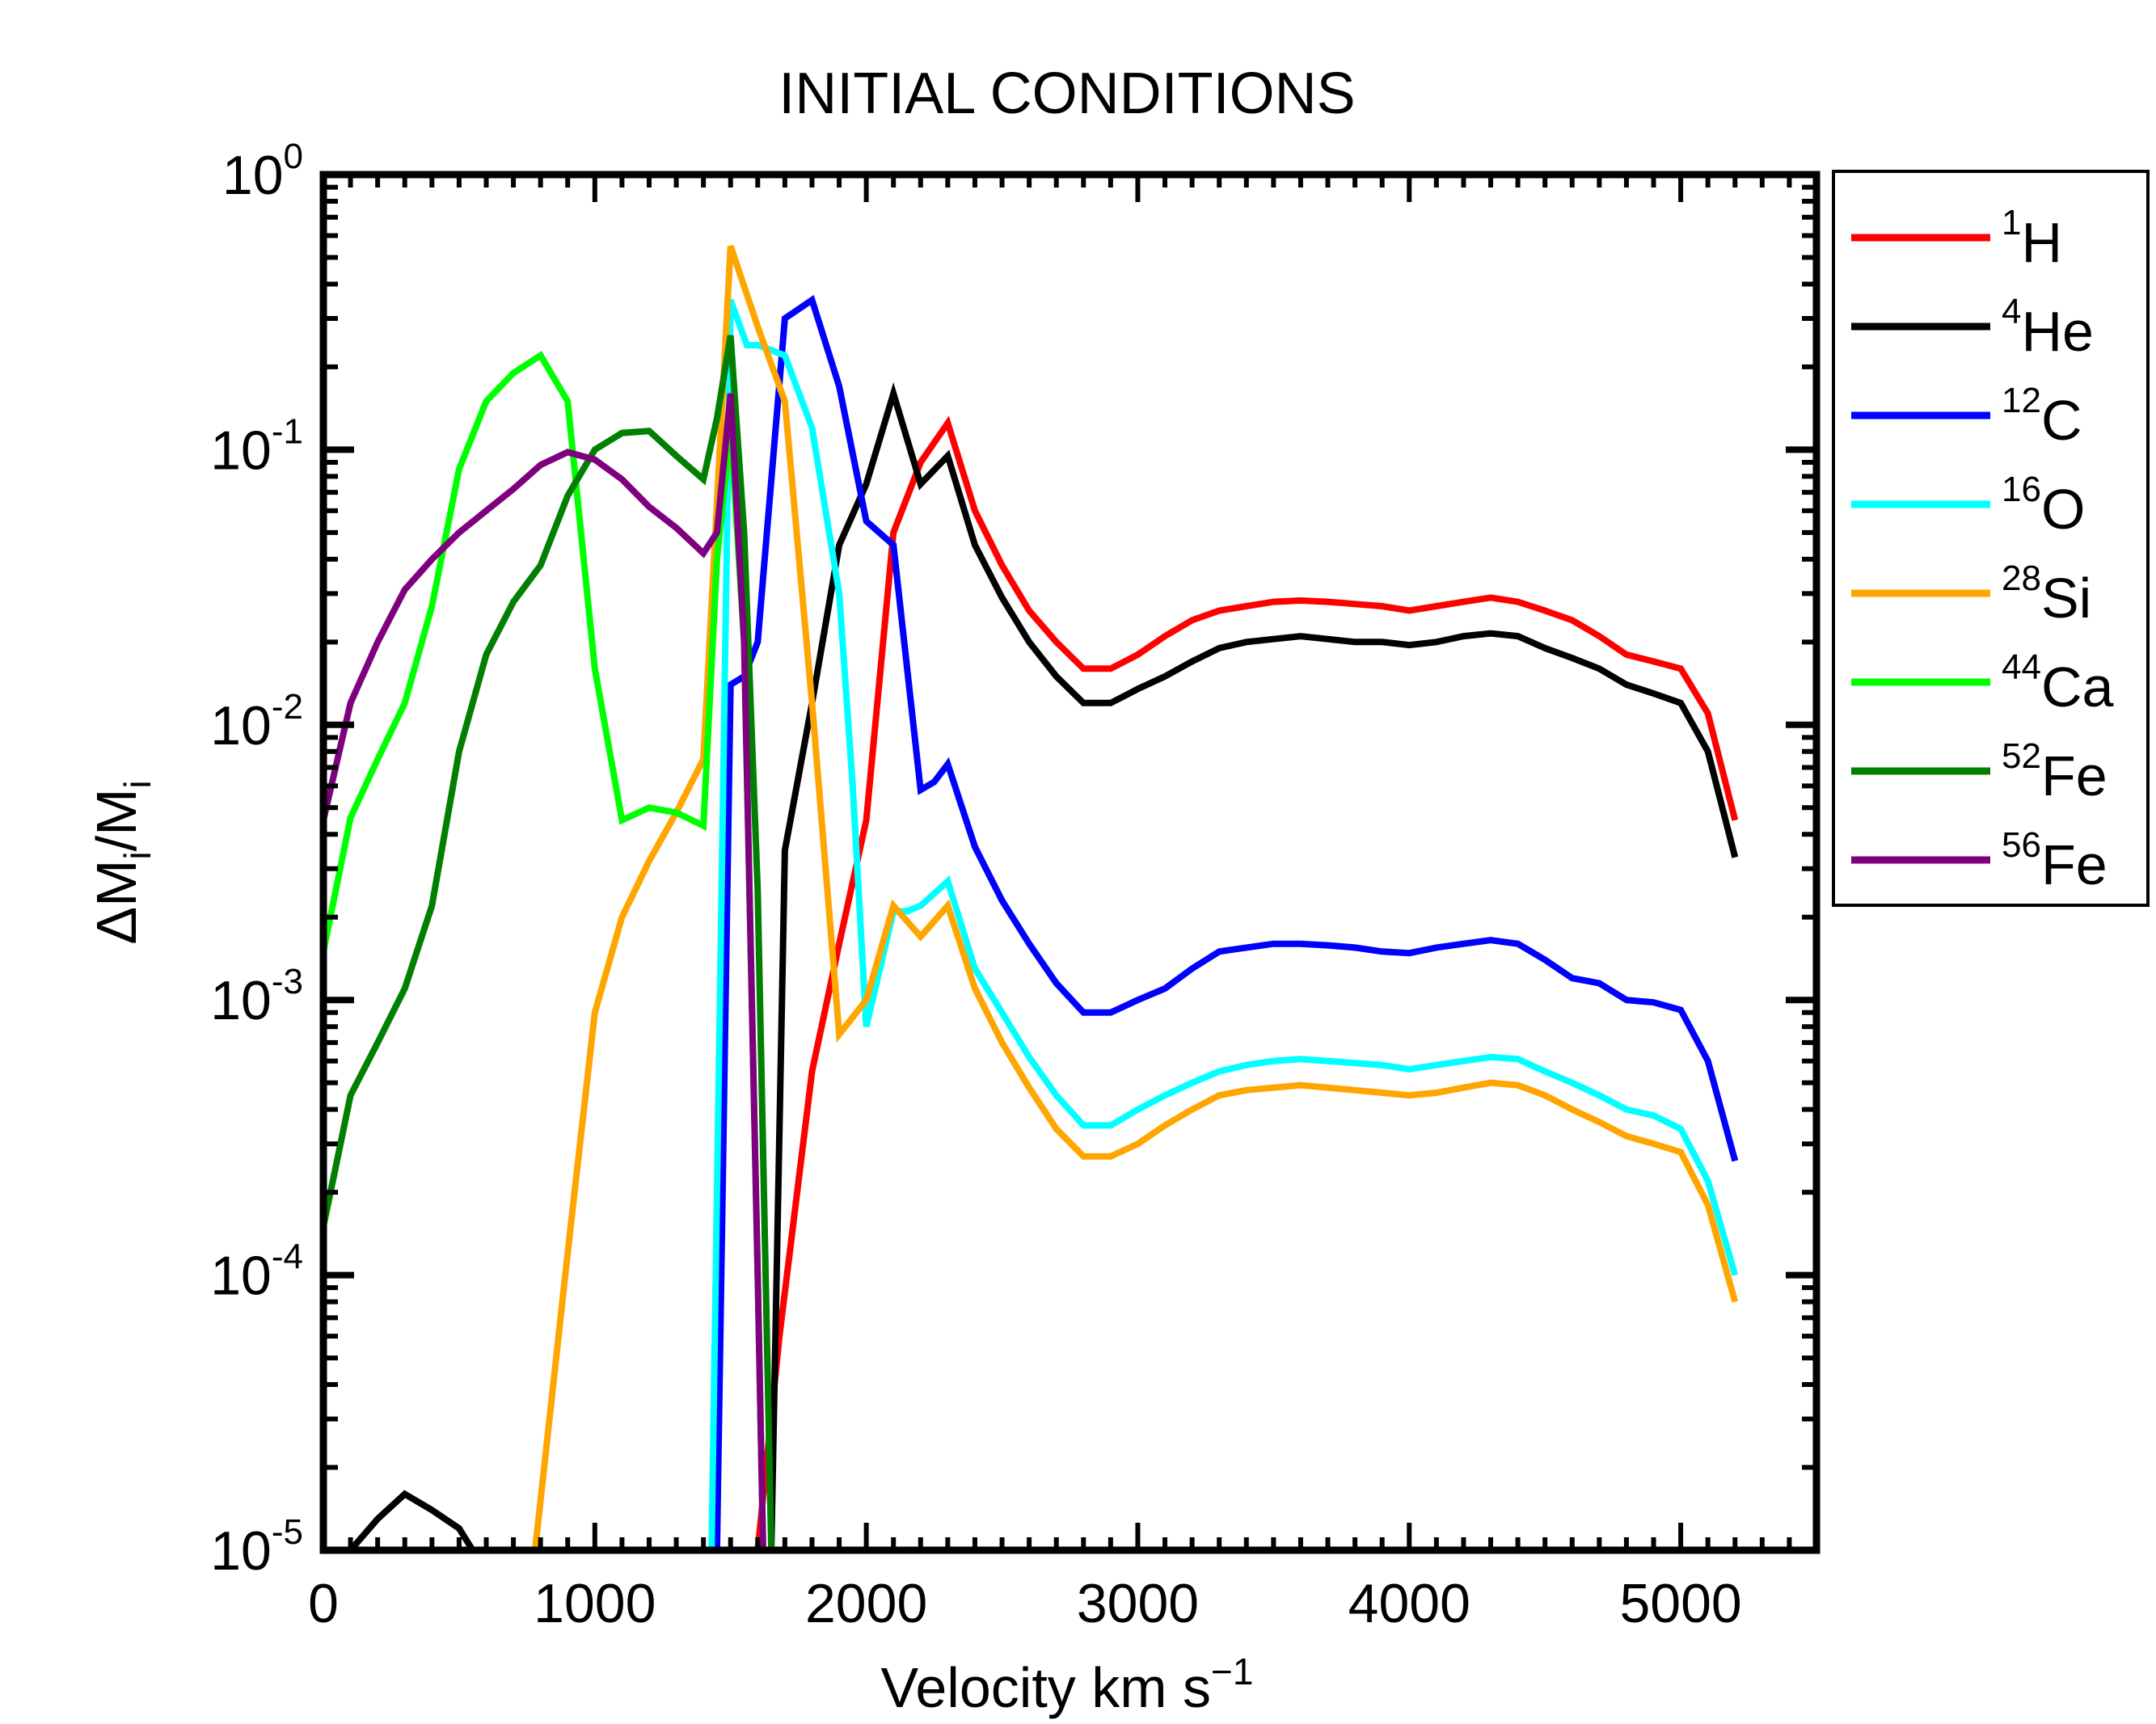 This screenshot has width=2156, height=1724. I want to click on legend-label: 28Si, so click(2047, 594).